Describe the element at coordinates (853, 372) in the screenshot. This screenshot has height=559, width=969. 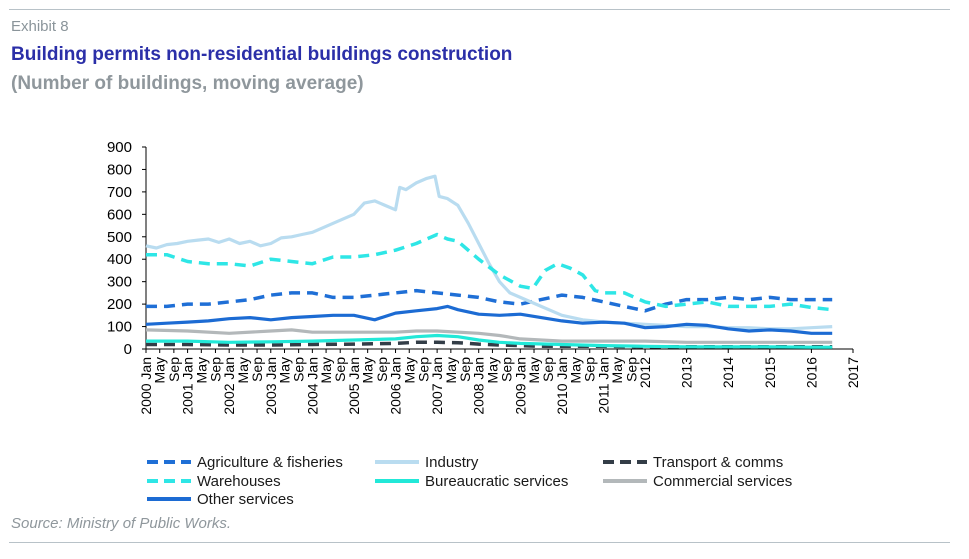
I see `x-tick-label: 2017` at that location.